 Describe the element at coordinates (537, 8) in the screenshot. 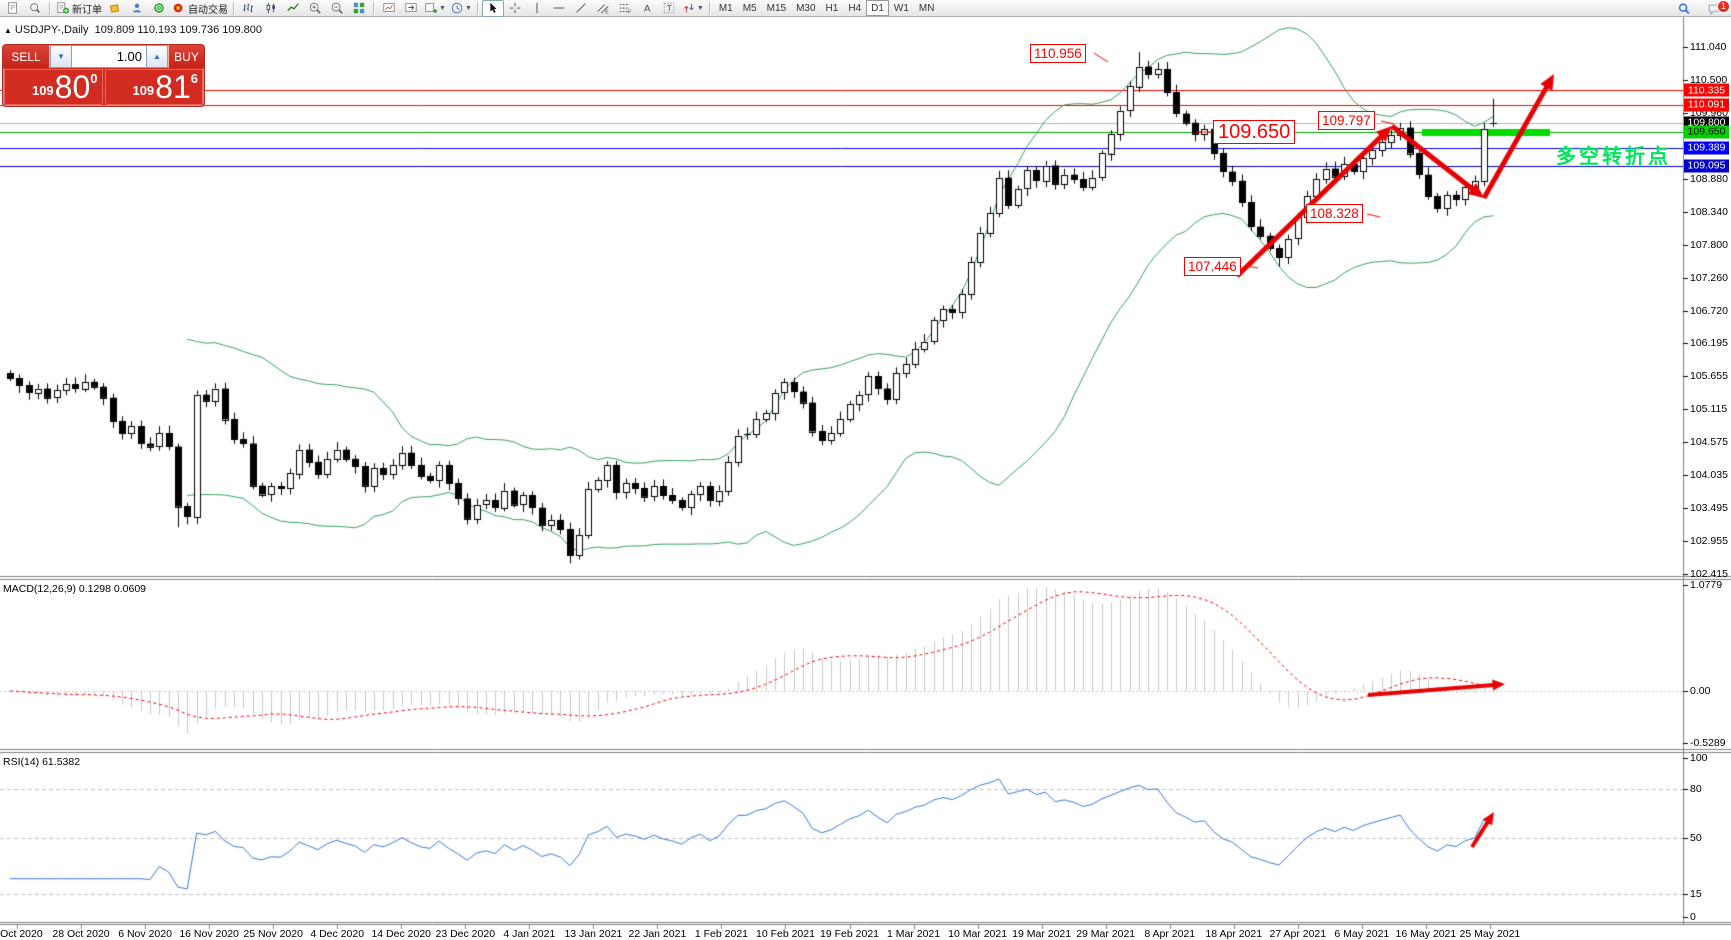

I see `vertical-line-icon` at that location.